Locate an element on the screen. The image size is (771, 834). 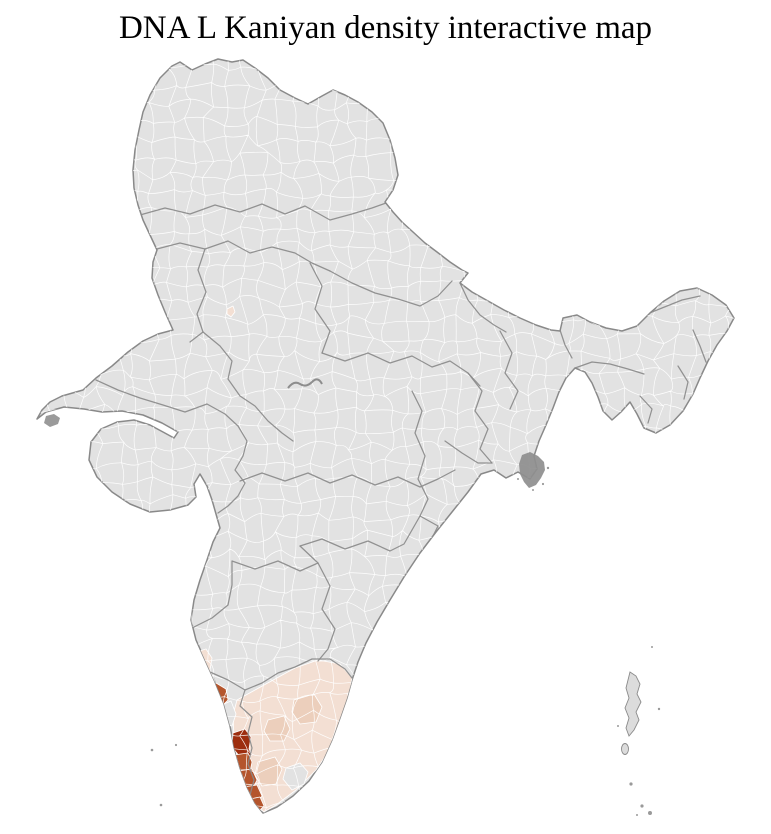
andaman-nicobar-islands is located at coordinates (639, 731).